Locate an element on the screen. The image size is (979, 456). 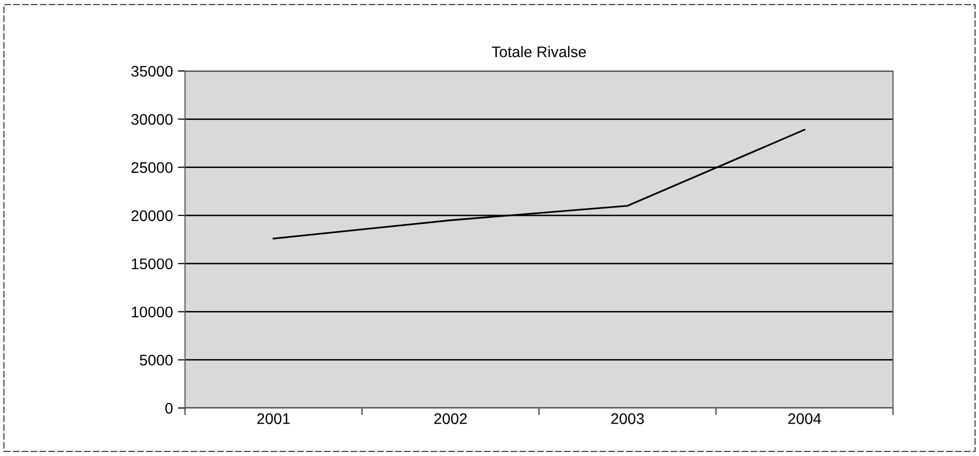
x-tick-label: 2001 is located at coordinates (273, 418).